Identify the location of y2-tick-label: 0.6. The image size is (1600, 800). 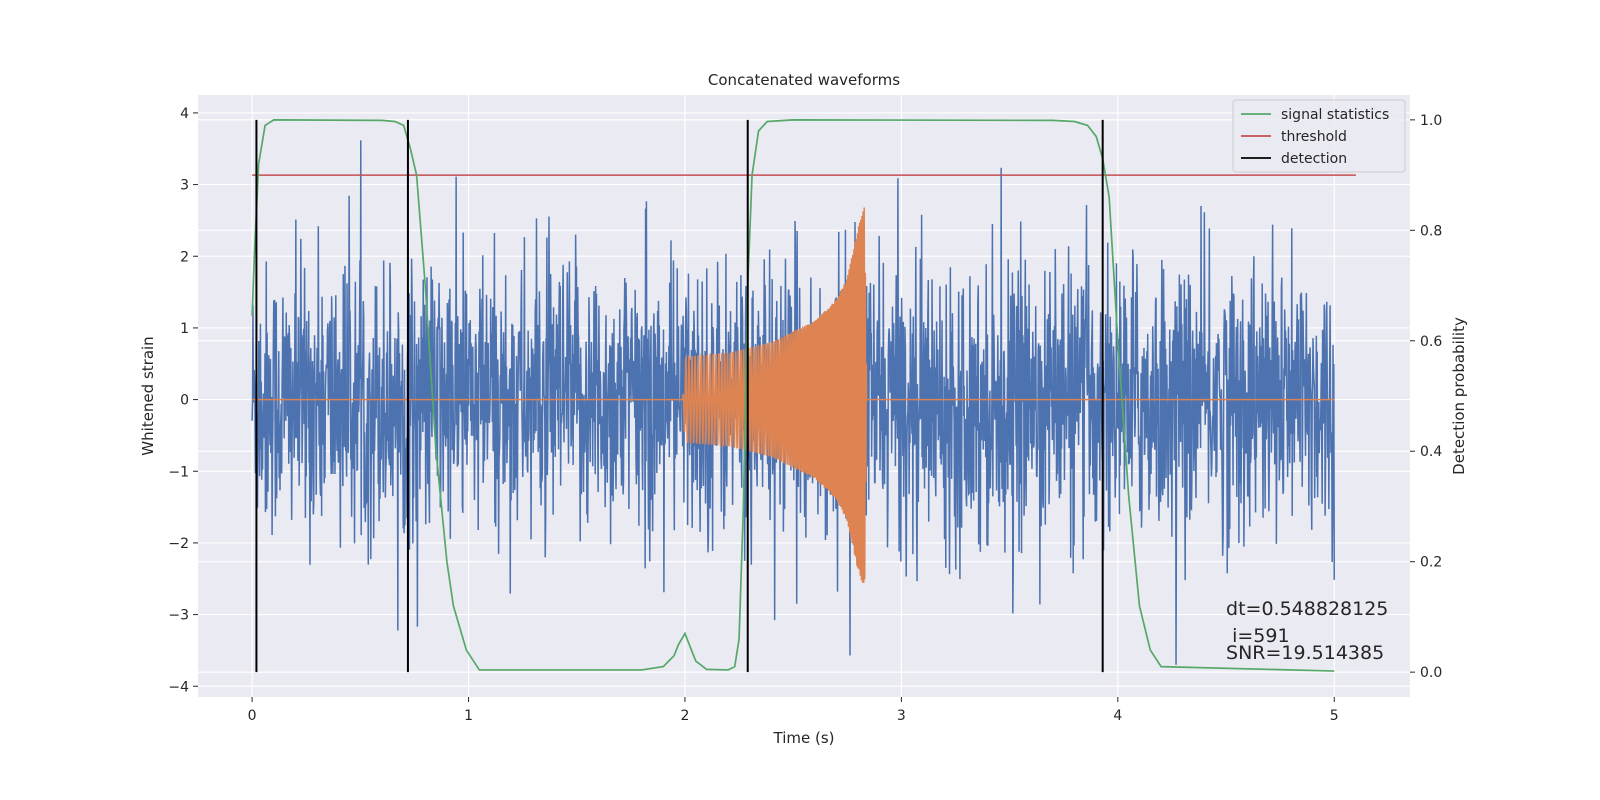
(1431, 342).